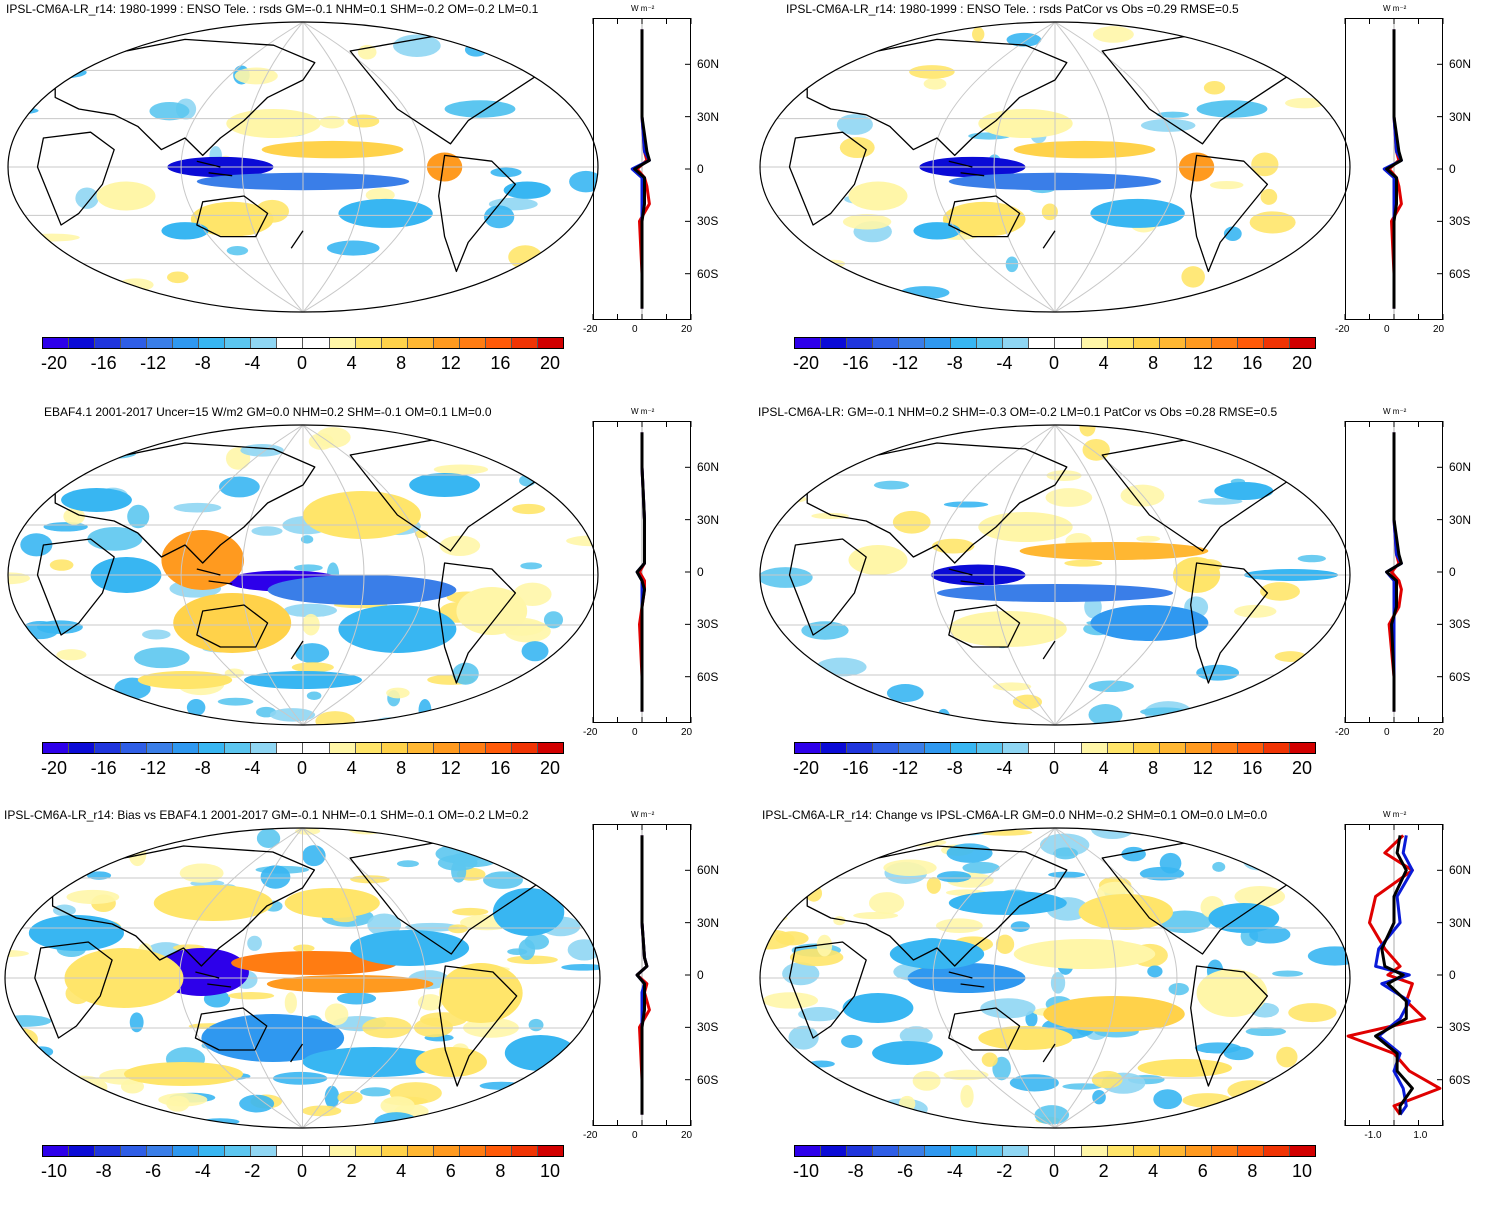 This screenshot has height=1206, width=1489. I want to click on colorbar-tick-label: 6, so click(450, 1171).